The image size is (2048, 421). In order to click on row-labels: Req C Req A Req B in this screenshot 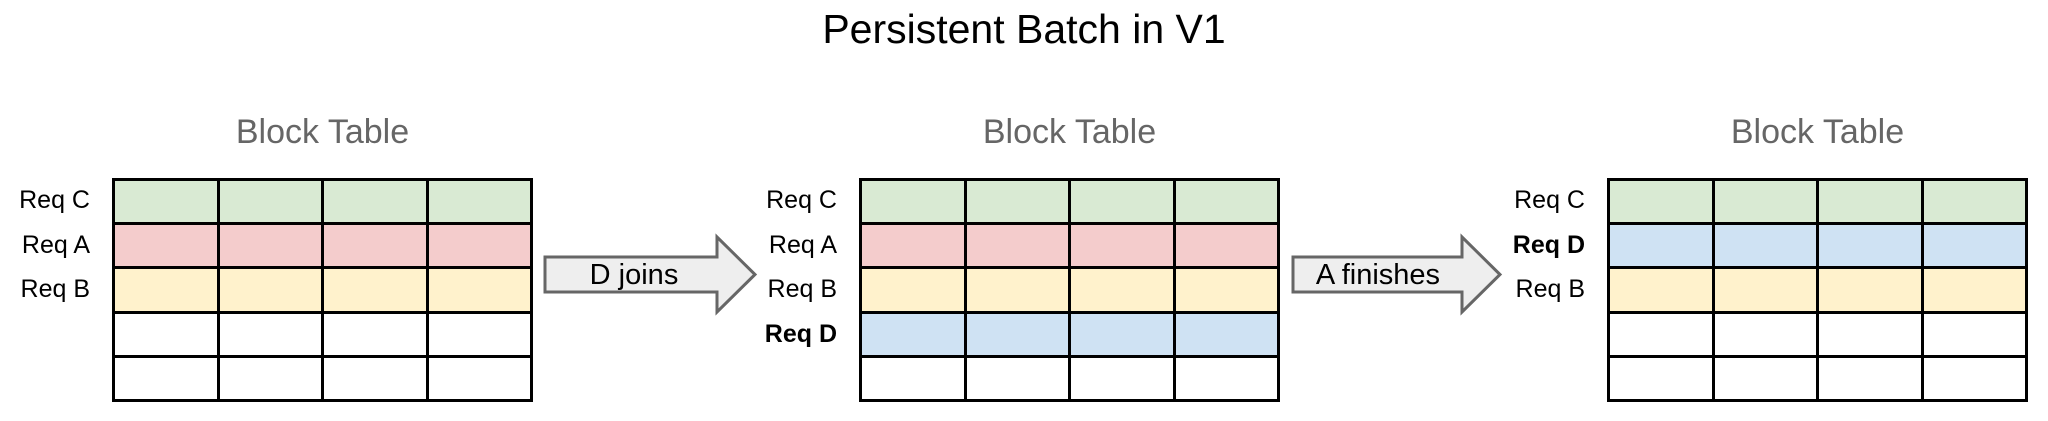, I will do `click(45, 290)`.